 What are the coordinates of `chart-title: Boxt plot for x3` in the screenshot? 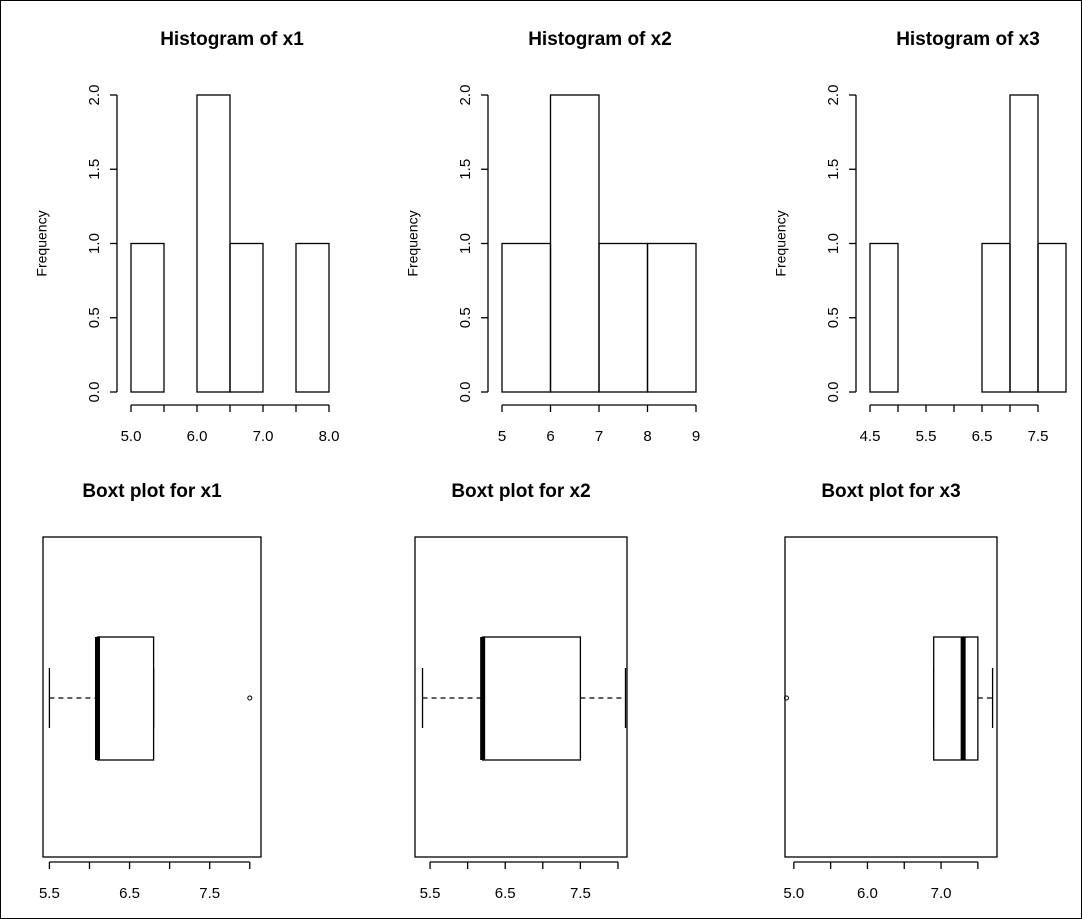 It's located at (890, 491).